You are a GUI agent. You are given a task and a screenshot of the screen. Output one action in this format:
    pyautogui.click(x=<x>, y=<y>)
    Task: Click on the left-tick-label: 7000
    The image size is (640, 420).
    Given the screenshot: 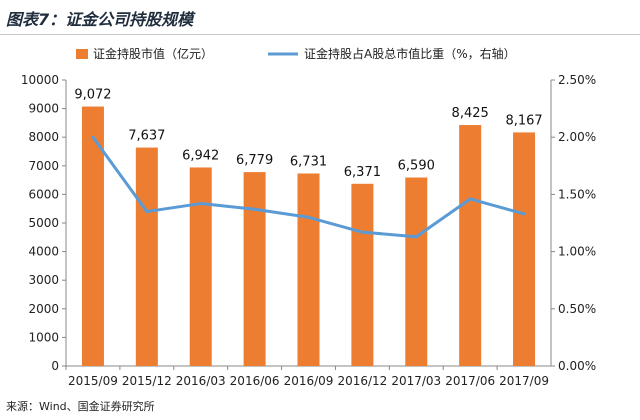 What is the action you would take?
    pyautogui.click(x=43, y=166)
    